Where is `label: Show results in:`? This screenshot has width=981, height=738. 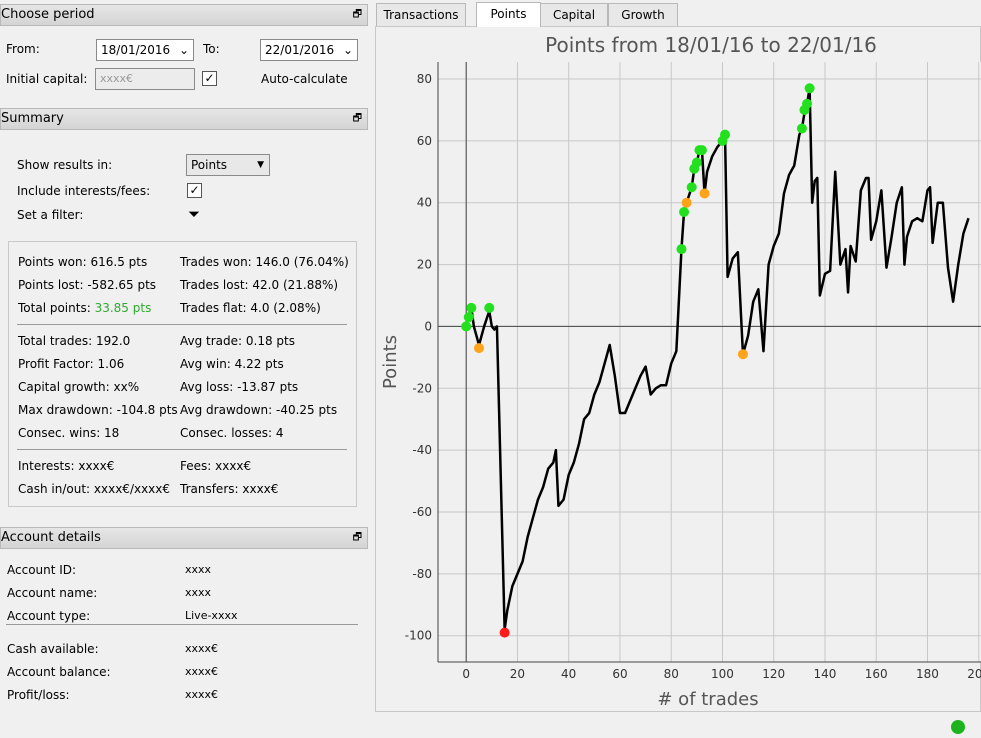 label: Show results in: is located at coordinates (65, 165).